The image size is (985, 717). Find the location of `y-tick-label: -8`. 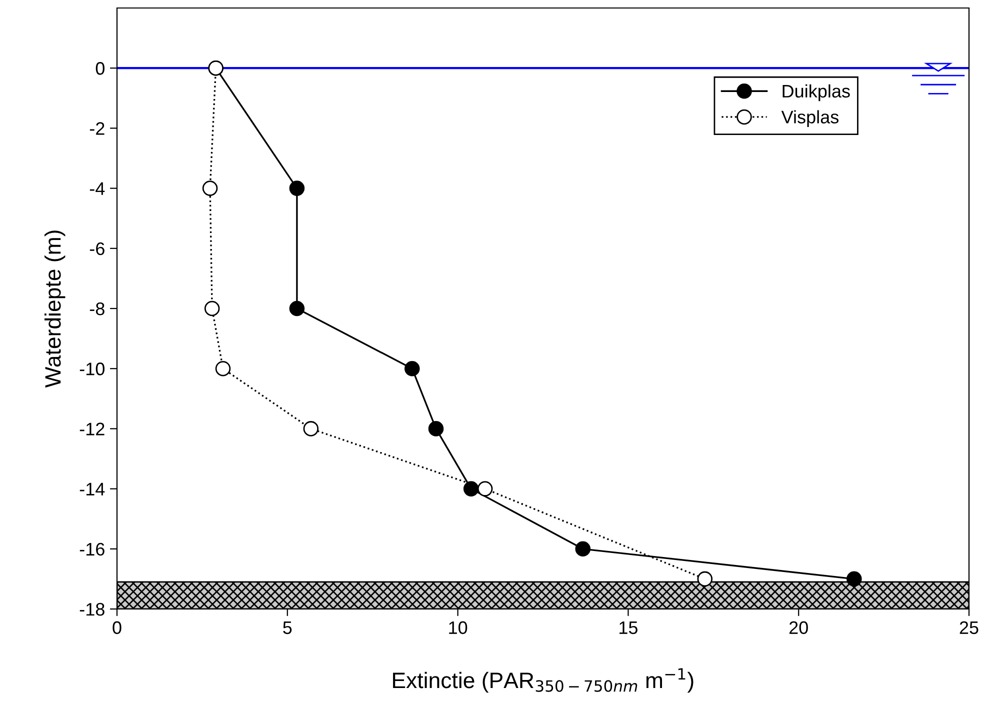

y-tick-label: -8 is located at coordinates (97, 309).